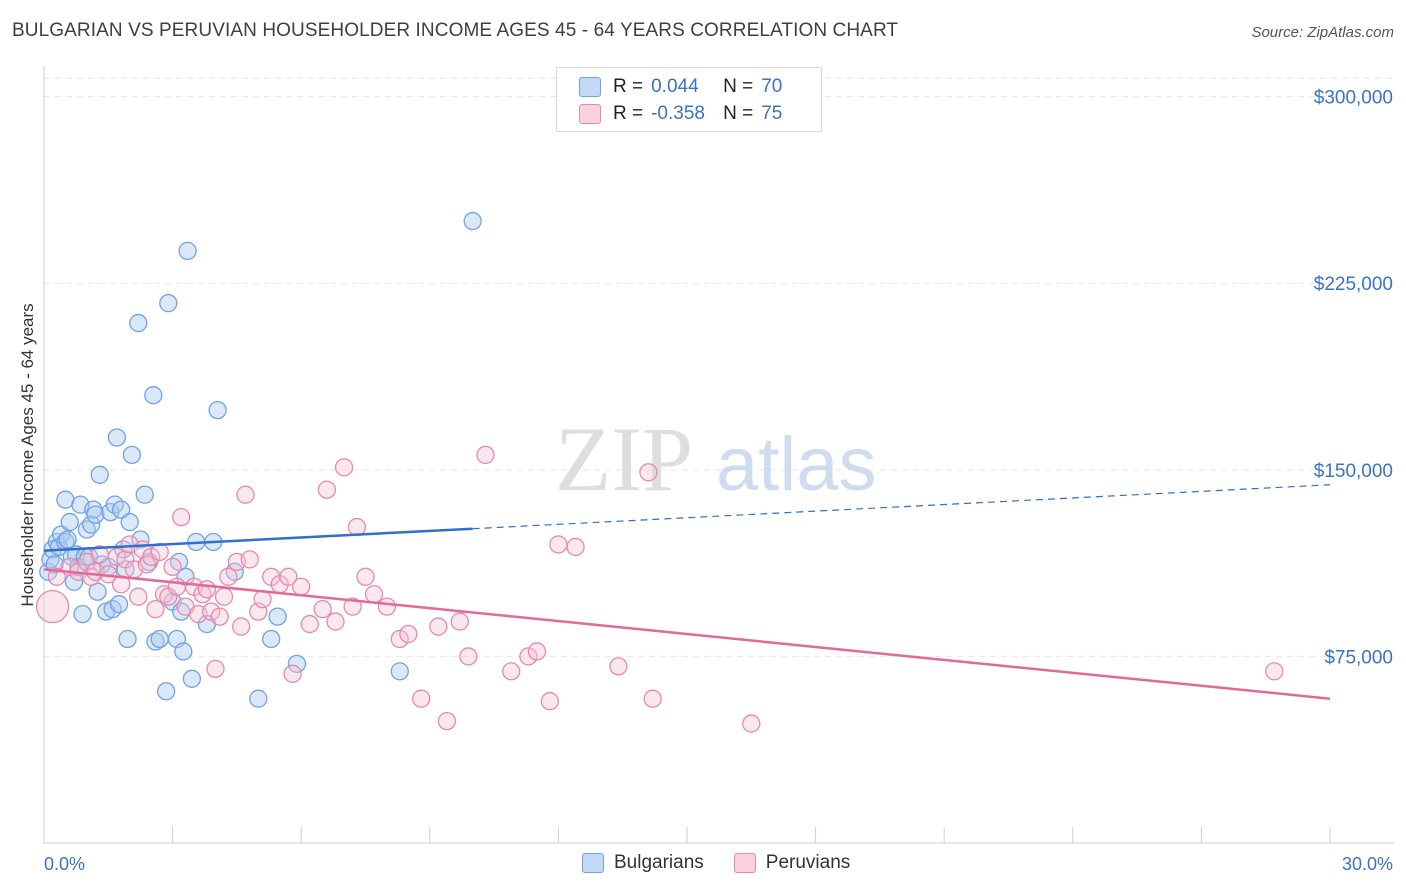 This screenshot has width=1406, height=892. What do you see at coordinates (1358, 657) in the screenshot?
I see `y-tick-label: $75,000` at bounding box center [1358, 657].